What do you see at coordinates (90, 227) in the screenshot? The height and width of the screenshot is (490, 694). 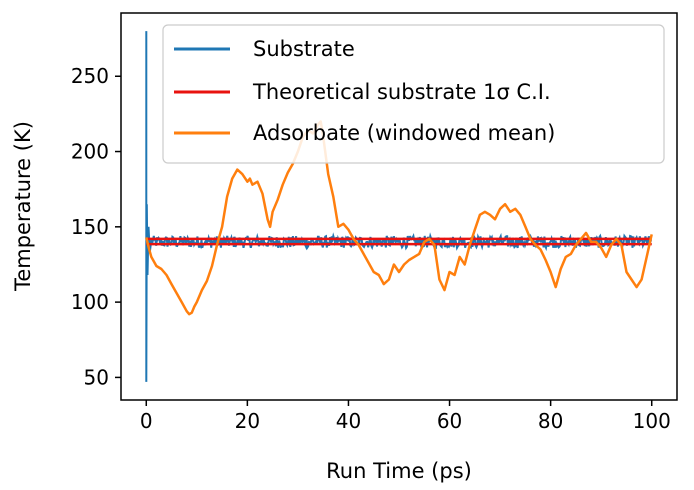 I see `y-tick-label: 150` at bounding box center [90, 227].